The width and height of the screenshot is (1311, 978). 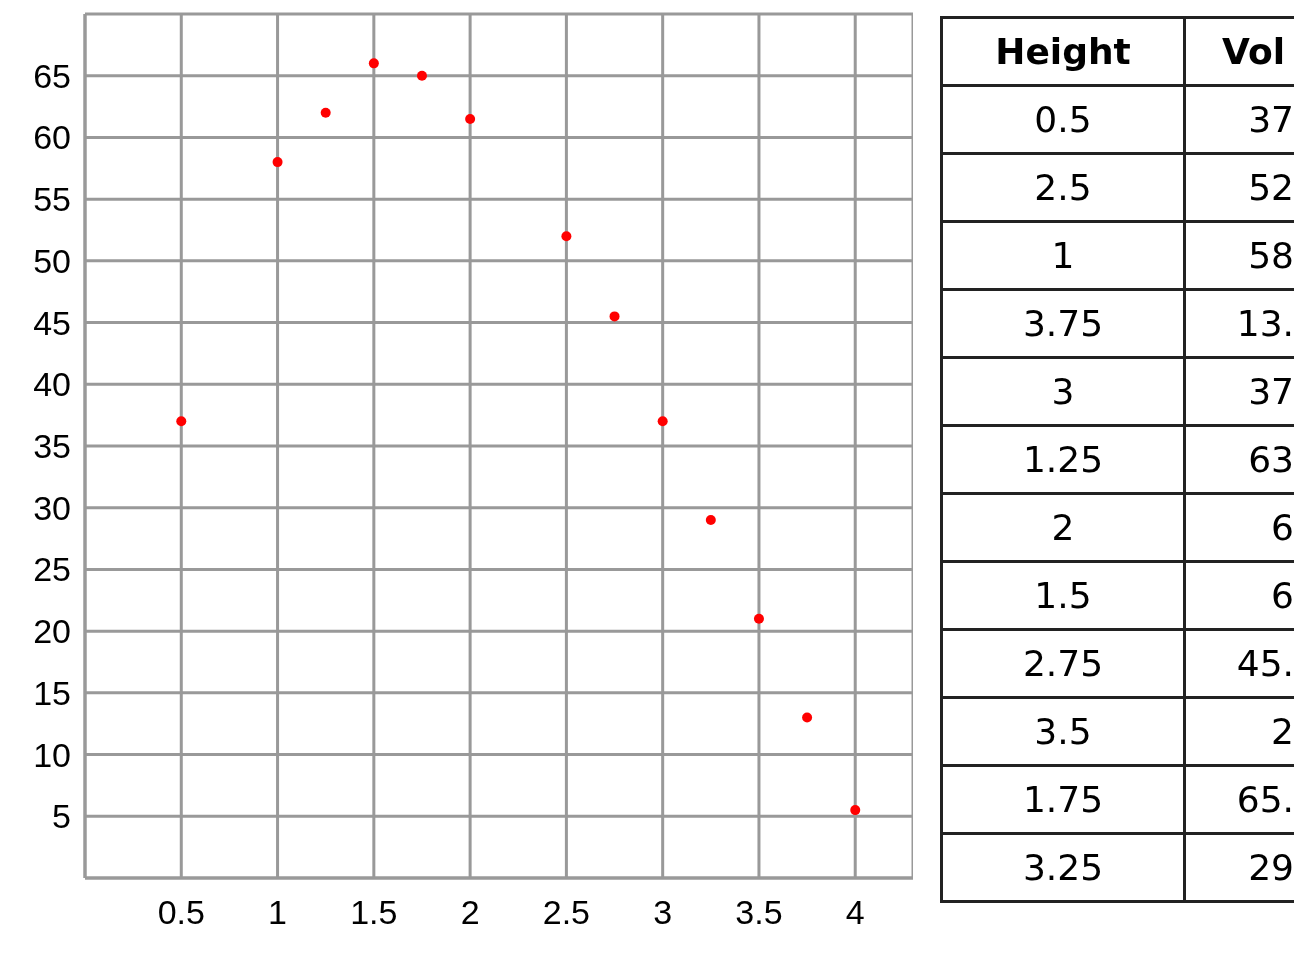 What do you see at coordinates (1265, 799) in the screenshot?
I see `text: 65.` at bounding box center [1265, 799].